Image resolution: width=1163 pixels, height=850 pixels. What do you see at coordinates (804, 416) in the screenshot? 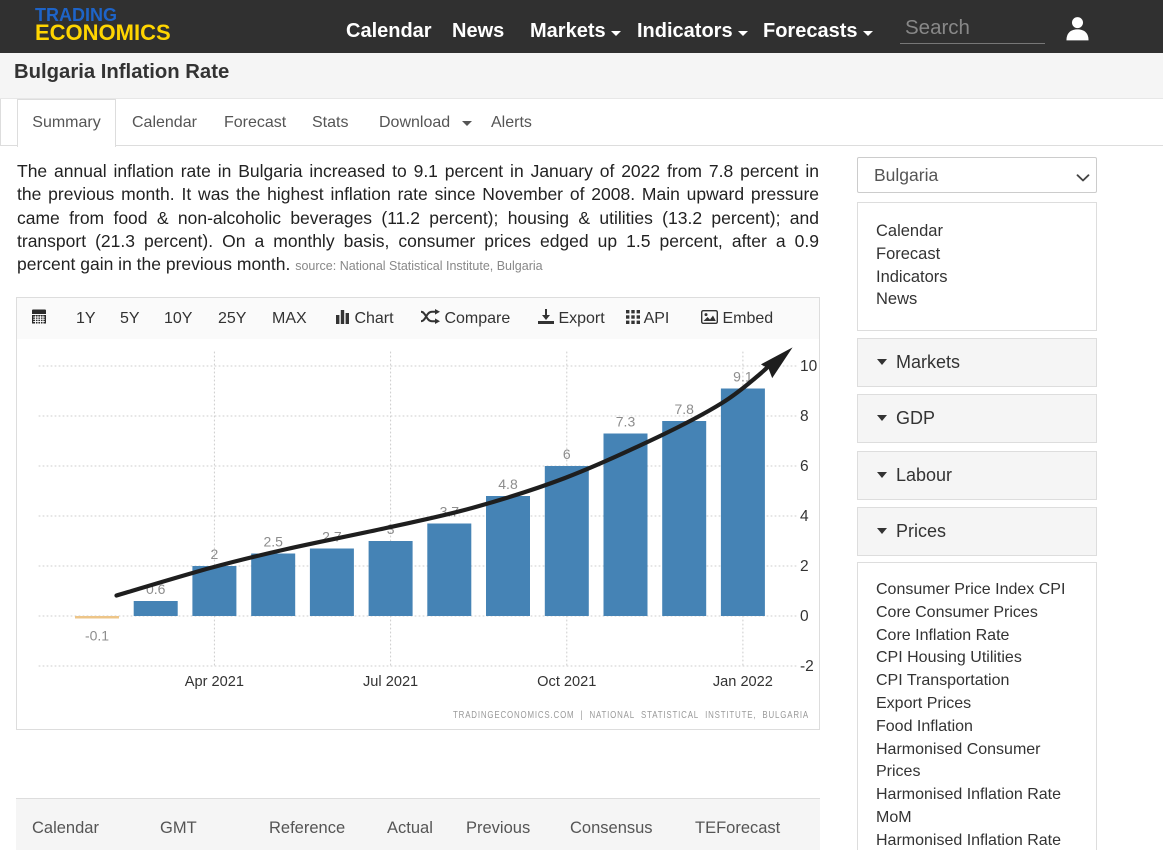
I see `svg-text: 8` at bounding box center [804, 416].